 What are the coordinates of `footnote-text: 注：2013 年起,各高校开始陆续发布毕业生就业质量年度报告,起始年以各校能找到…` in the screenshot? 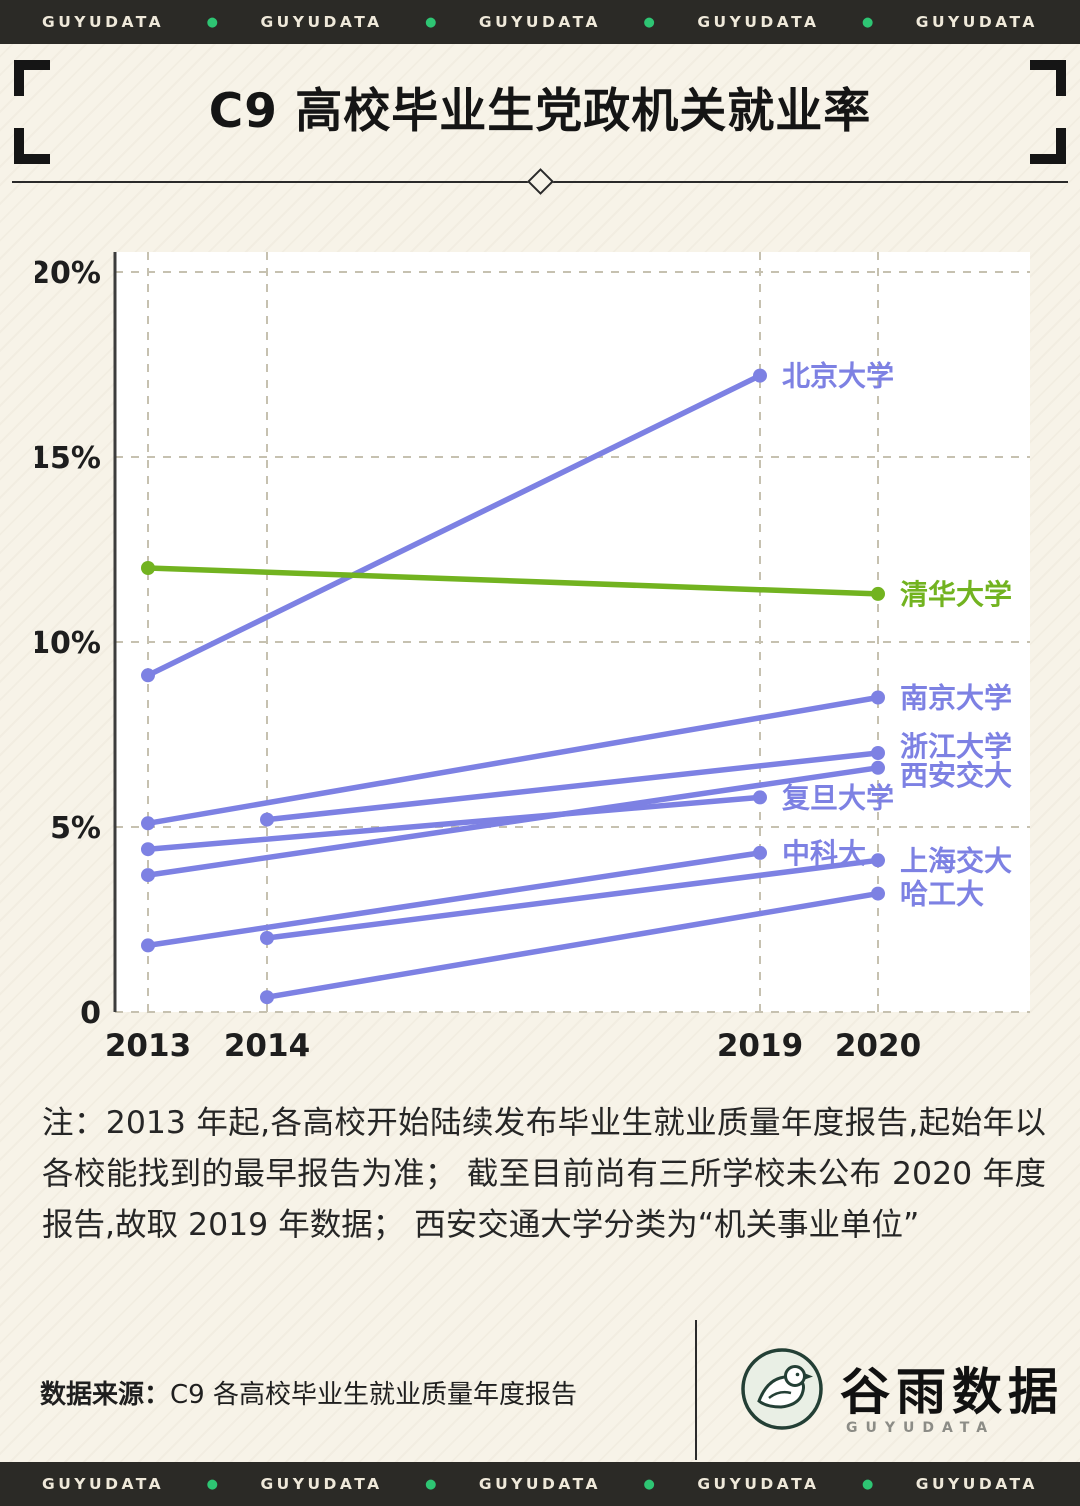 It's located at (544, 1174).